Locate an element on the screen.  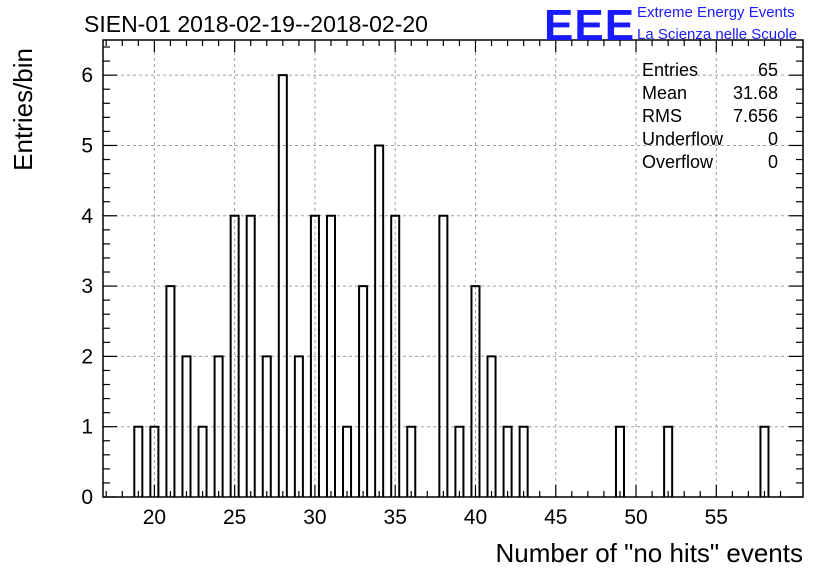
logo-line-2: La Scienza nelle Scuole is located at coordinates (717, 34).